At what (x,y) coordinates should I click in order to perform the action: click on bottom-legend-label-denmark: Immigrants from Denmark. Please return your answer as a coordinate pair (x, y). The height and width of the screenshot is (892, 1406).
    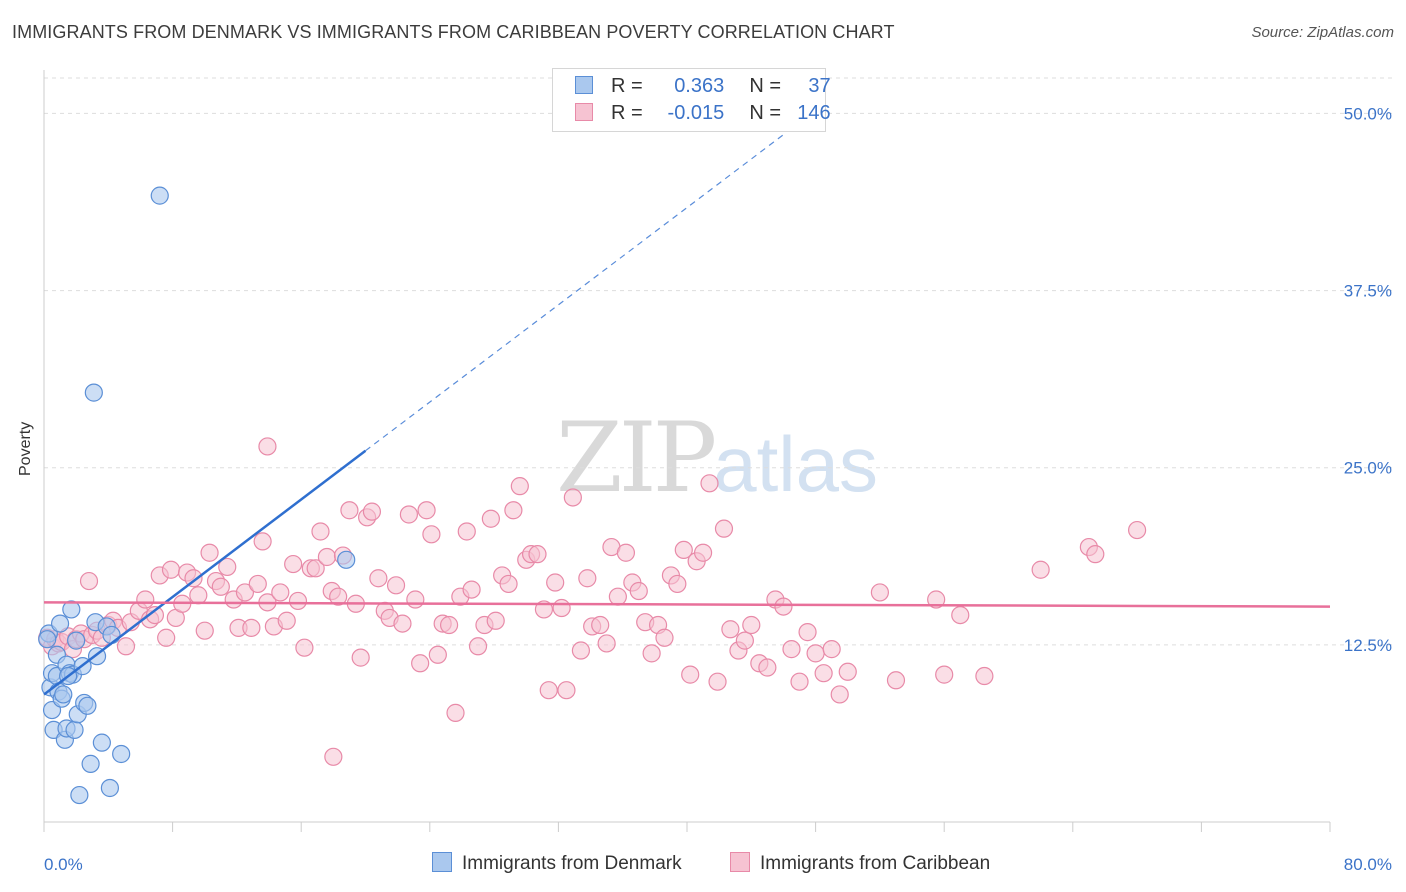
    Looking at the image, I should click on (572, 863).